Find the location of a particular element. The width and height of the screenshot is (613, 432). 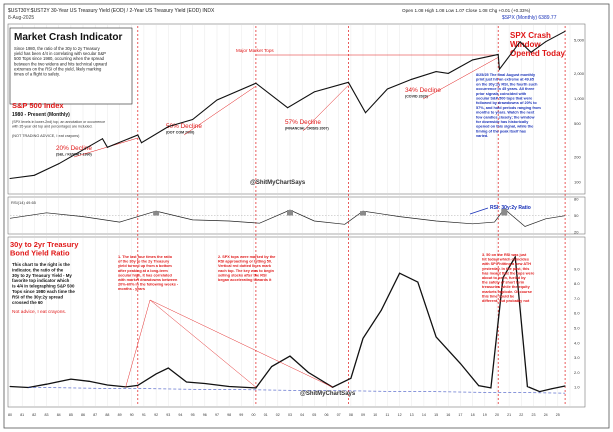

text-line: Bond Yield Ratio is located at coordinates (40, 253).